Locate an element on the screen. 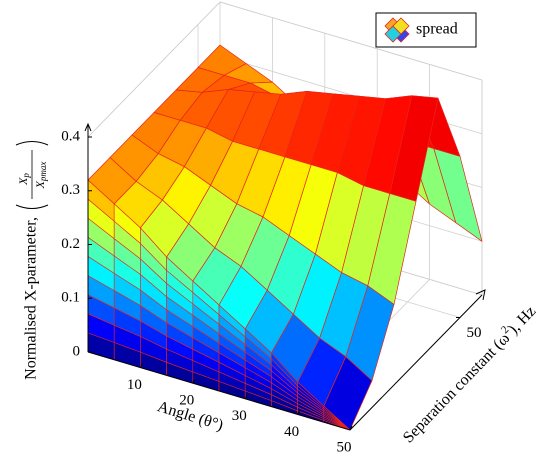 The image size is (550, 476). z-tick-label: 0.2 is located at coordinates (70, 244).